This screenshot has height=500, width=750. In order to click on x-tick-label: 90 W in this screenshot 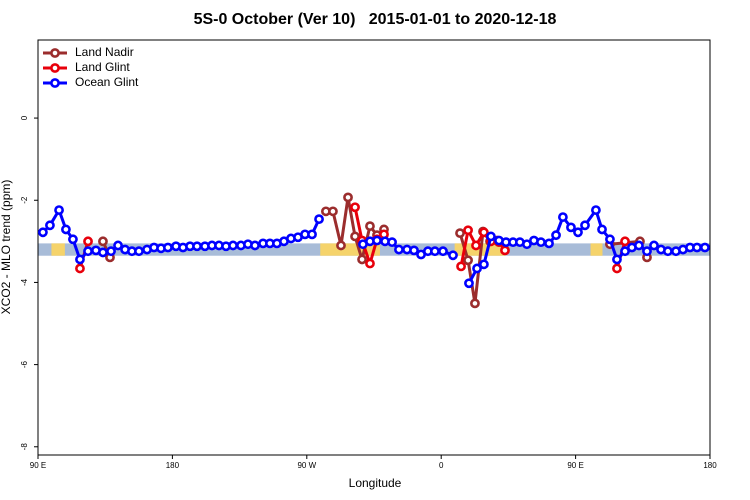, I will do `click(306, 465)`.